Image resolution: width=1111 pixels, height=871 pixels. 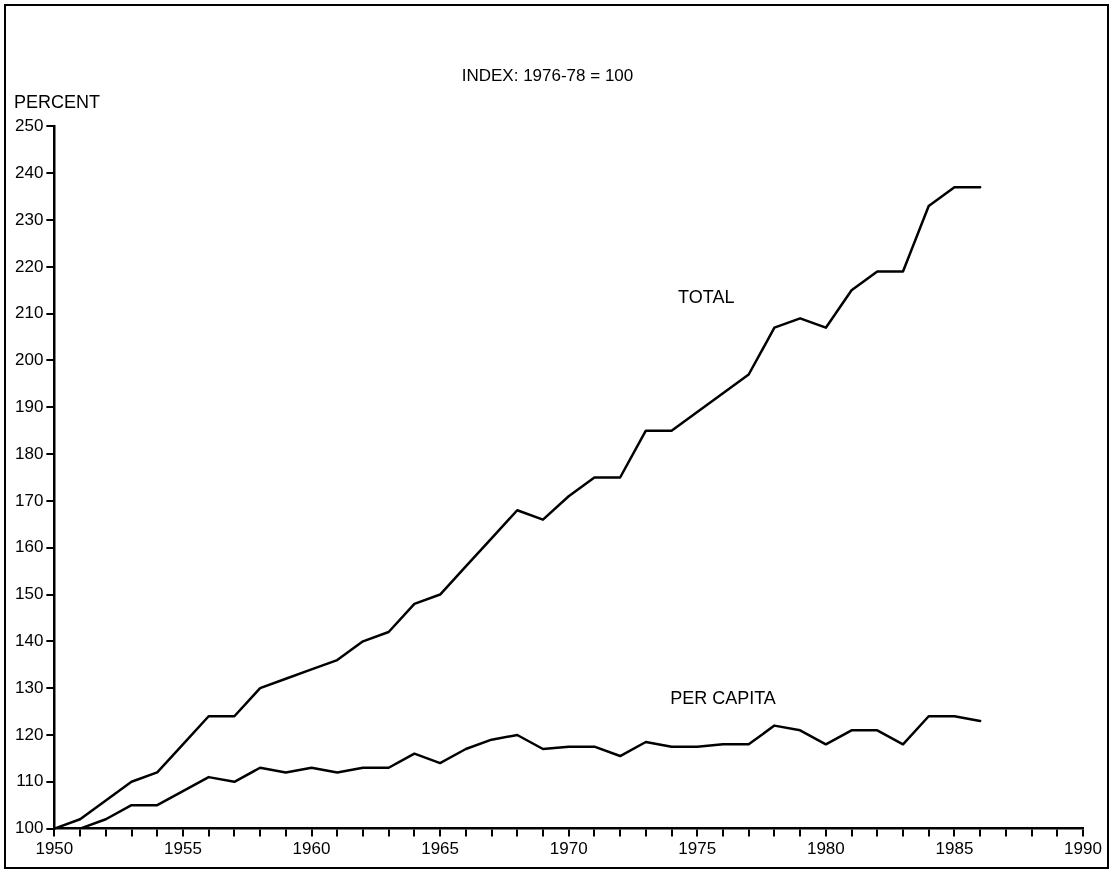 What do you see at coordinates (29, 594) in the screenshot?
I see `y-tick-label: 150` at bounding box center [29, 594].